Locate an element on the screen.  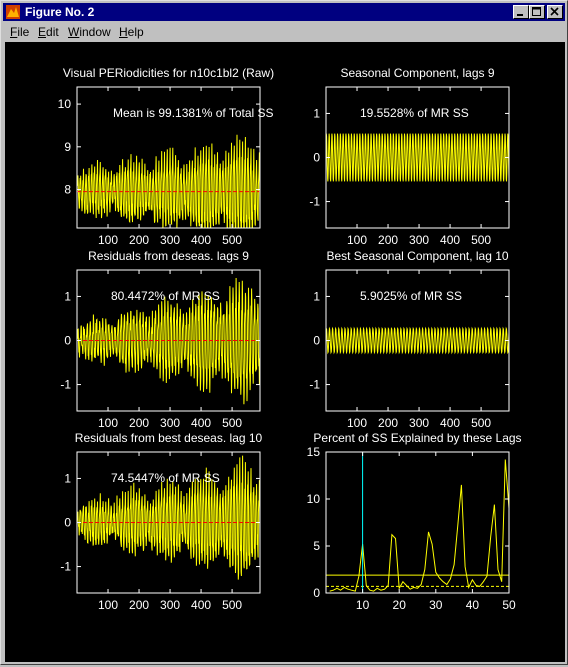
menu-help: Help is located at coordinates (131, 32).